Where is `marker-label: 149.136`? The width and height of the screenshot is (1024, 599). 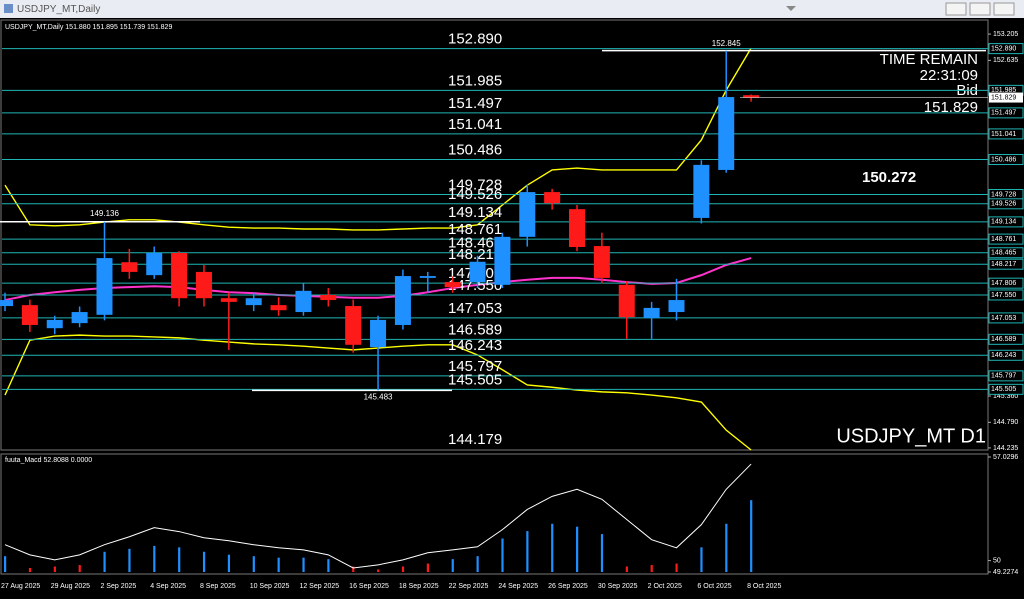
marker-label: 149.136 is located at coordinates (104, 213).